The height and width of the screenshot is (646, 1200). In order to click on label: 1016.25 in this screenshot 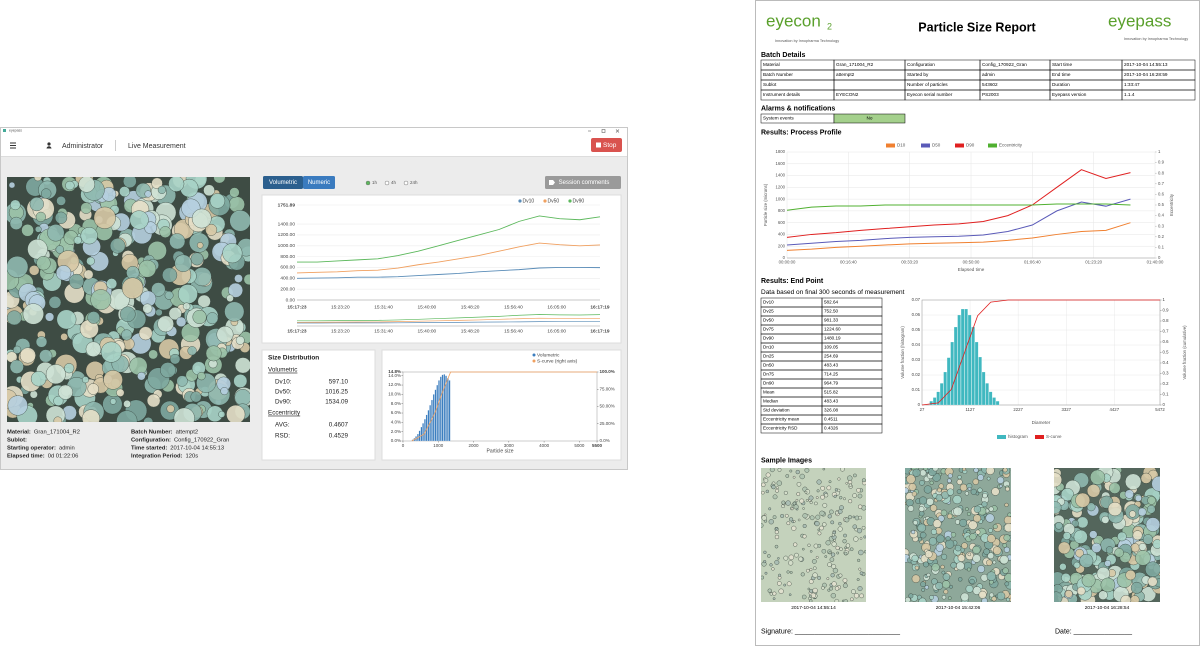, I will do `click(336, 392)`.